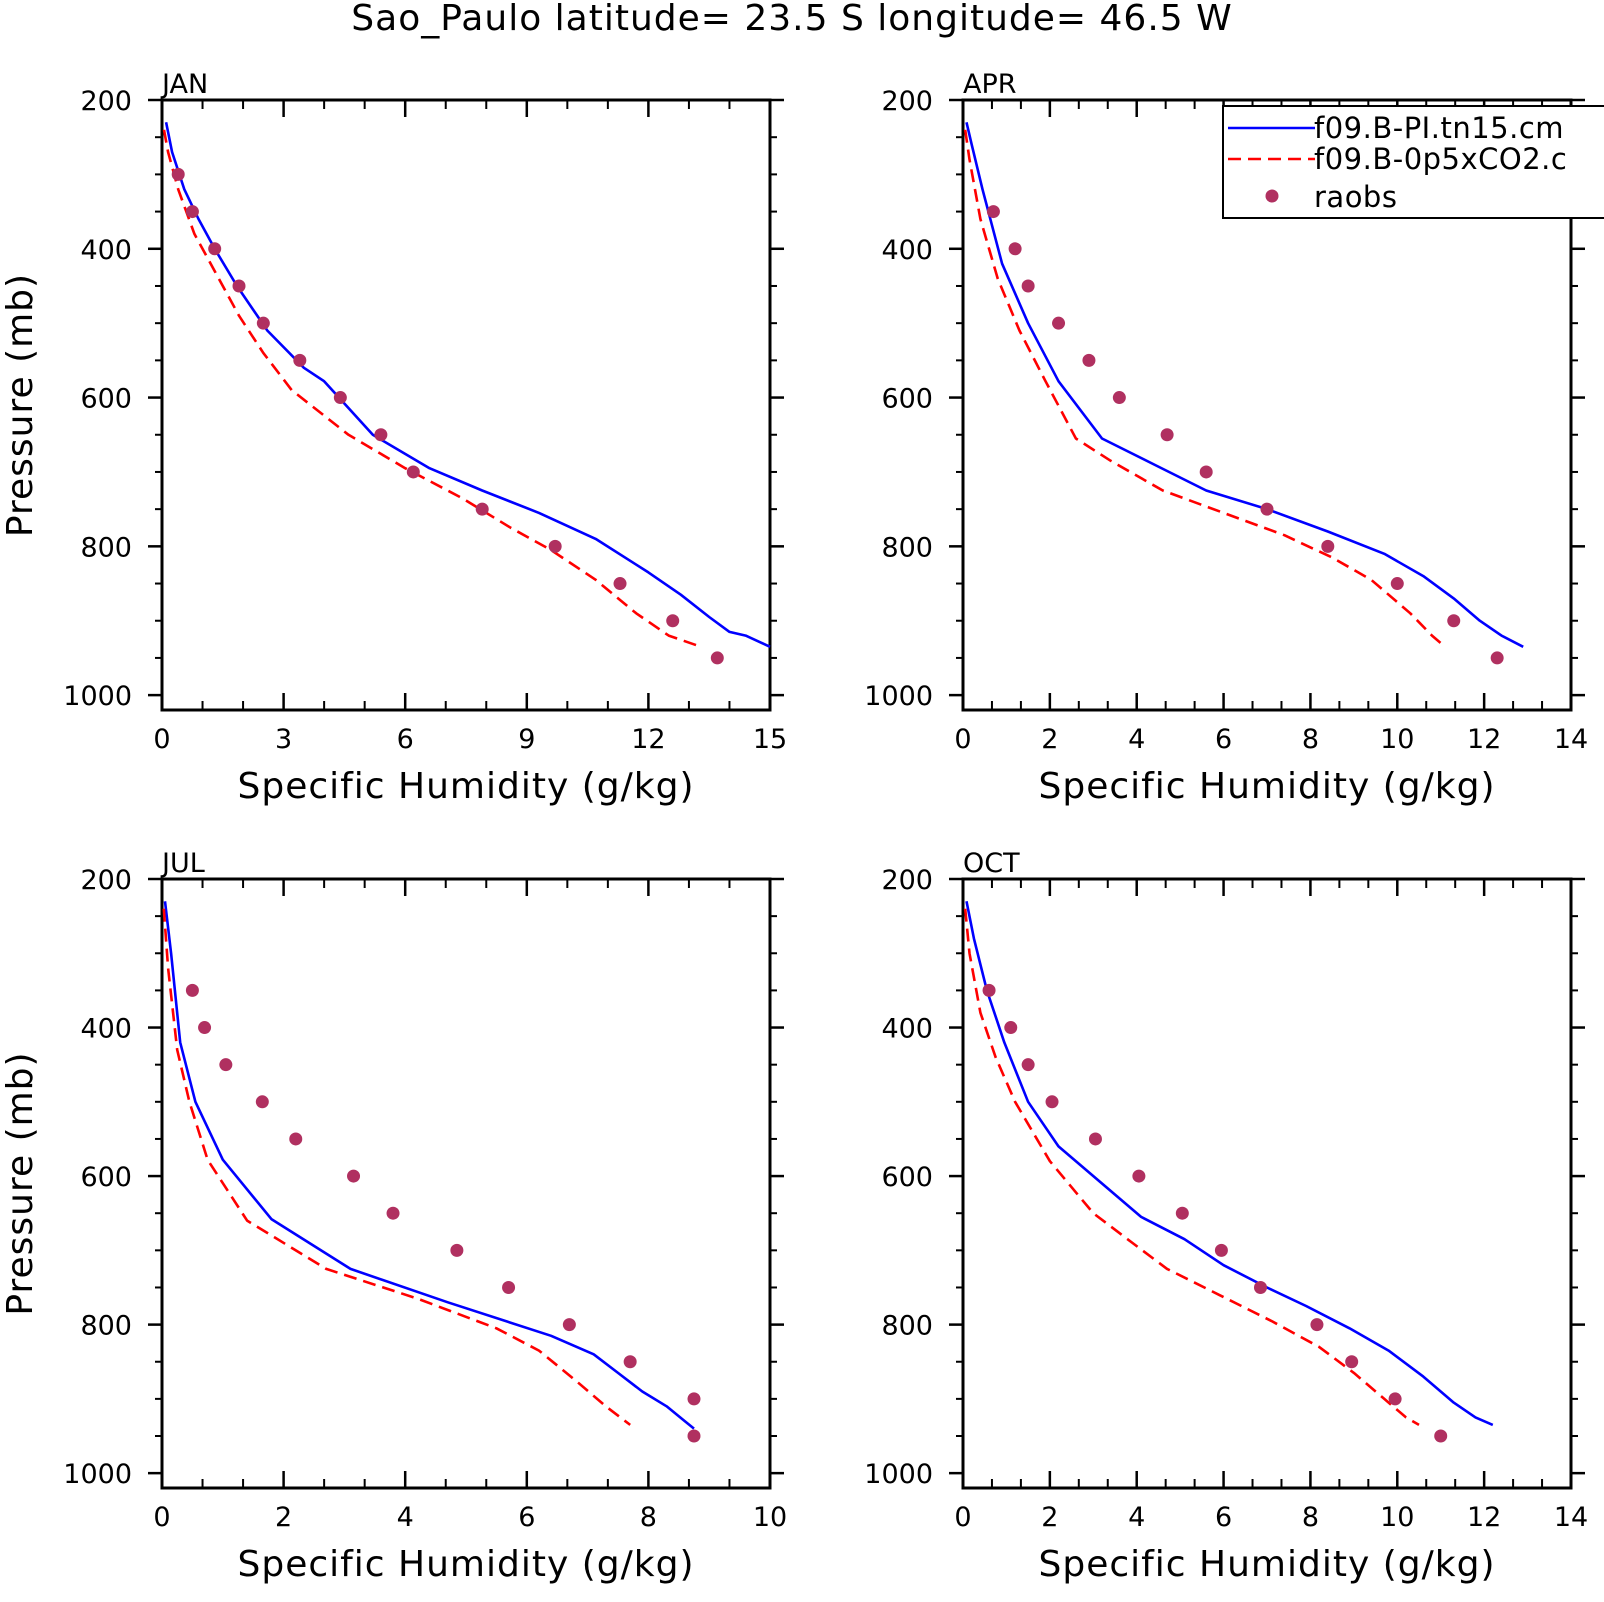 The height and width of the screenshot is (1602, 1604). I want to click on x-tick-label: 12, so click(1484, 739).